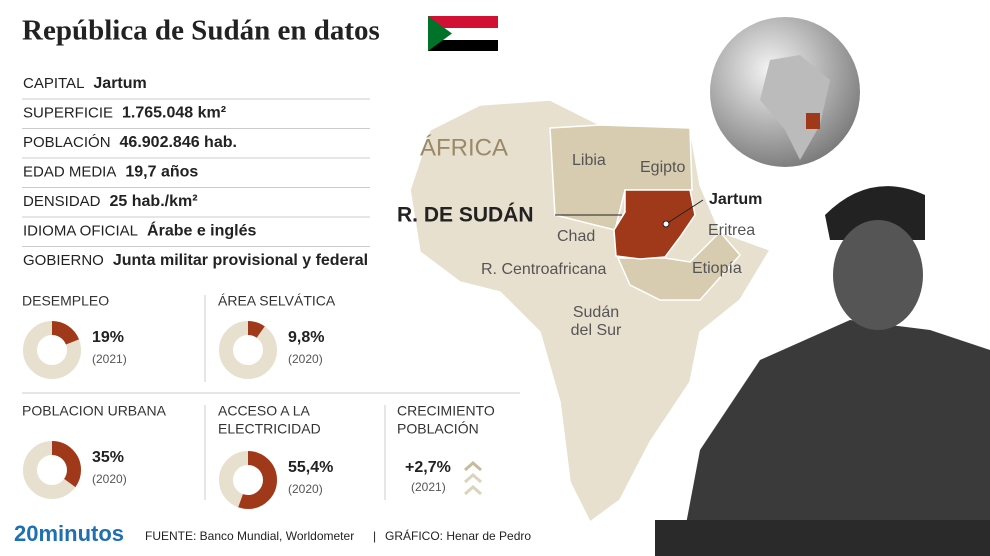 Image resolution: width=990 pixels, height=556 pixels. Describe the element at coordinates (174, 113) in the screenshot. I see `fact-value: 1.765.048 km²` at that location.